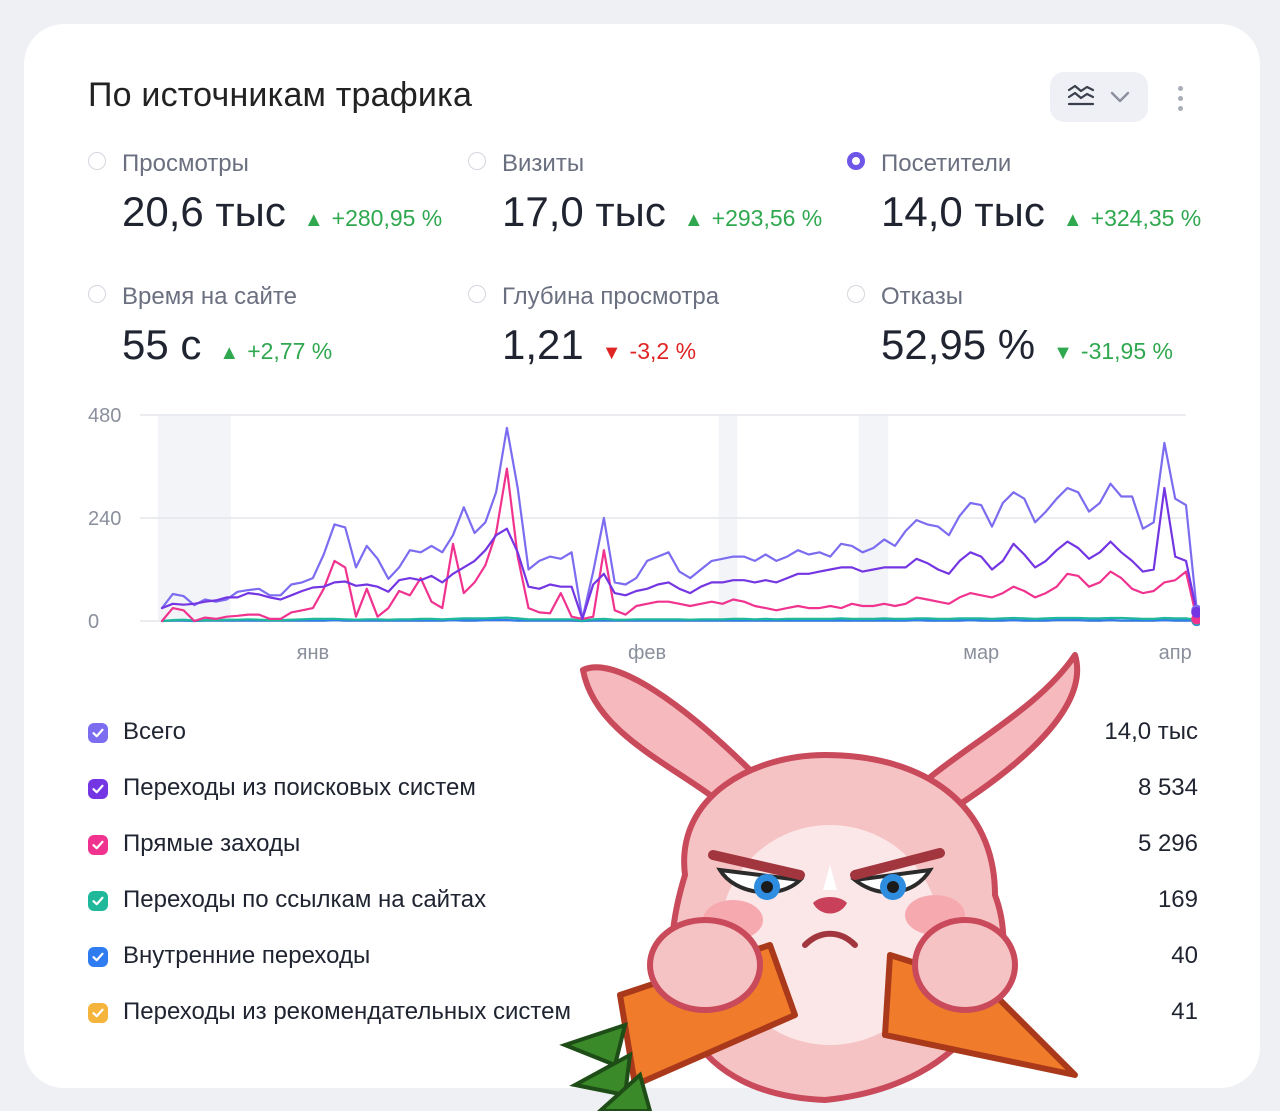  What do you see at coordinates (1081, 95) in the screenshot?
I see `chart-lines-icon` at bounding box center [1081, 95].